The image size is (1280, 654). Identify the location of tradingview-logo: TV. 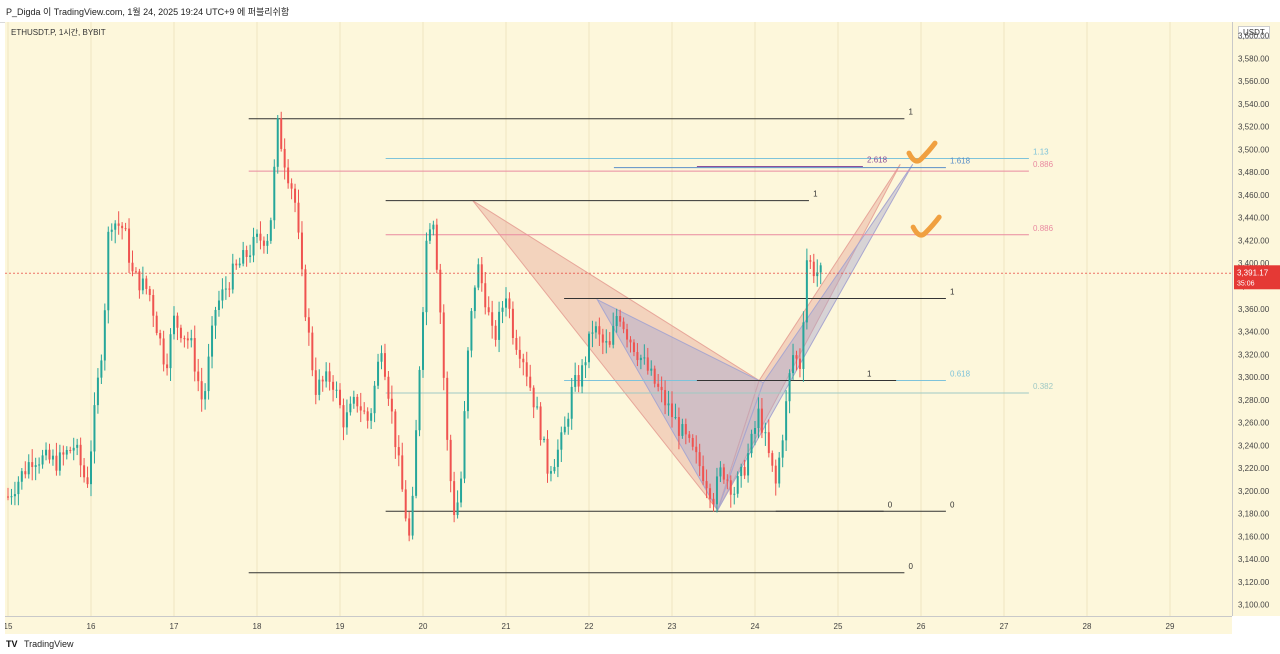
(12, 644).